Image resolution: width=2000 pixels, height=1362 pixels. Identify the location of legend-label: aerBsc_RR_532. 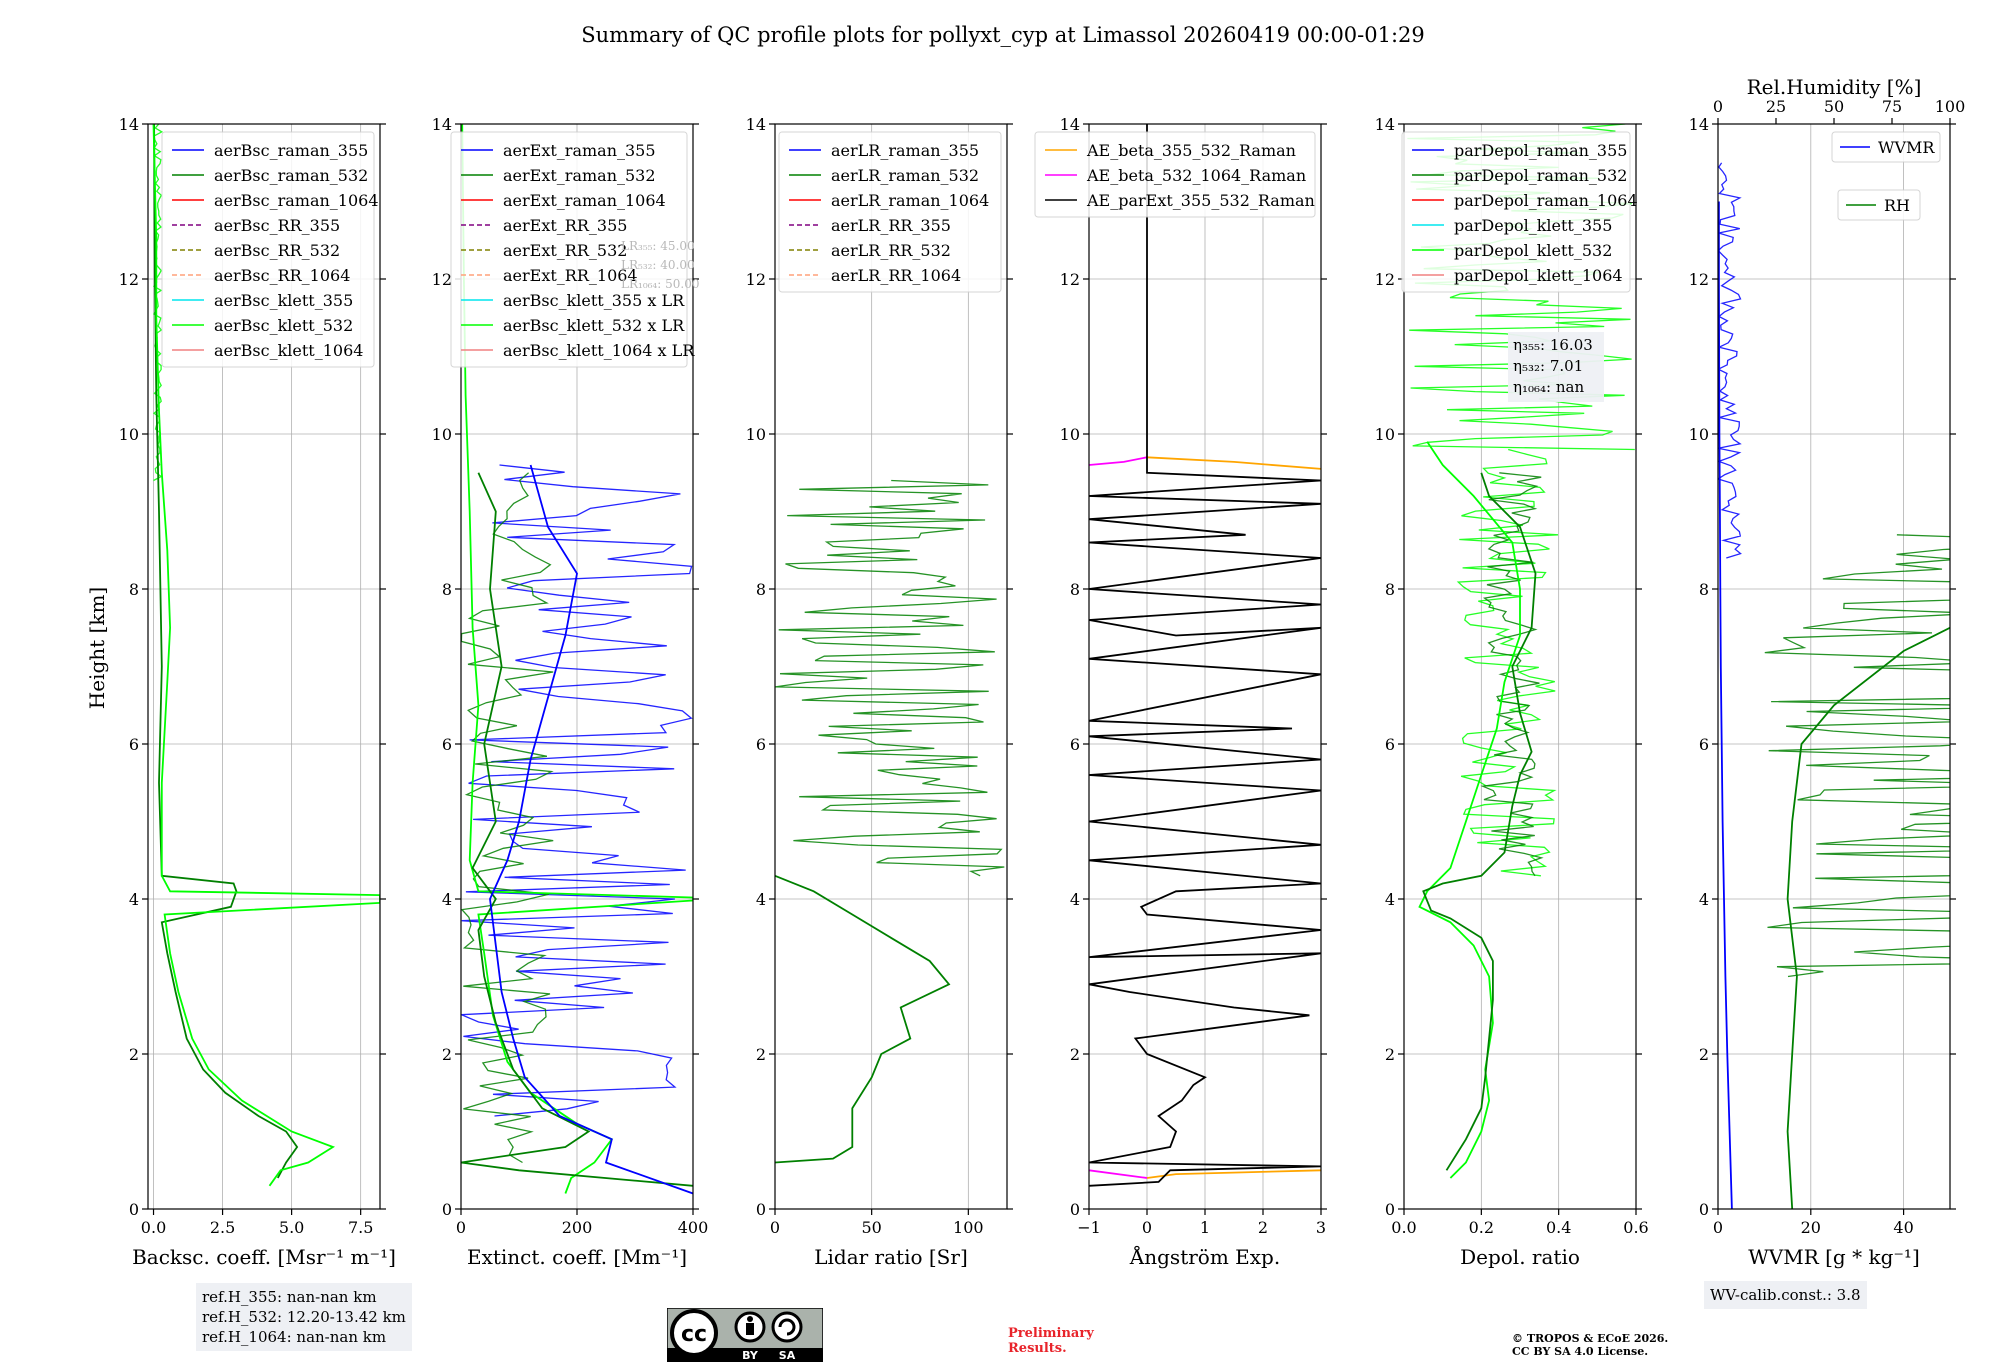
(277, 250).